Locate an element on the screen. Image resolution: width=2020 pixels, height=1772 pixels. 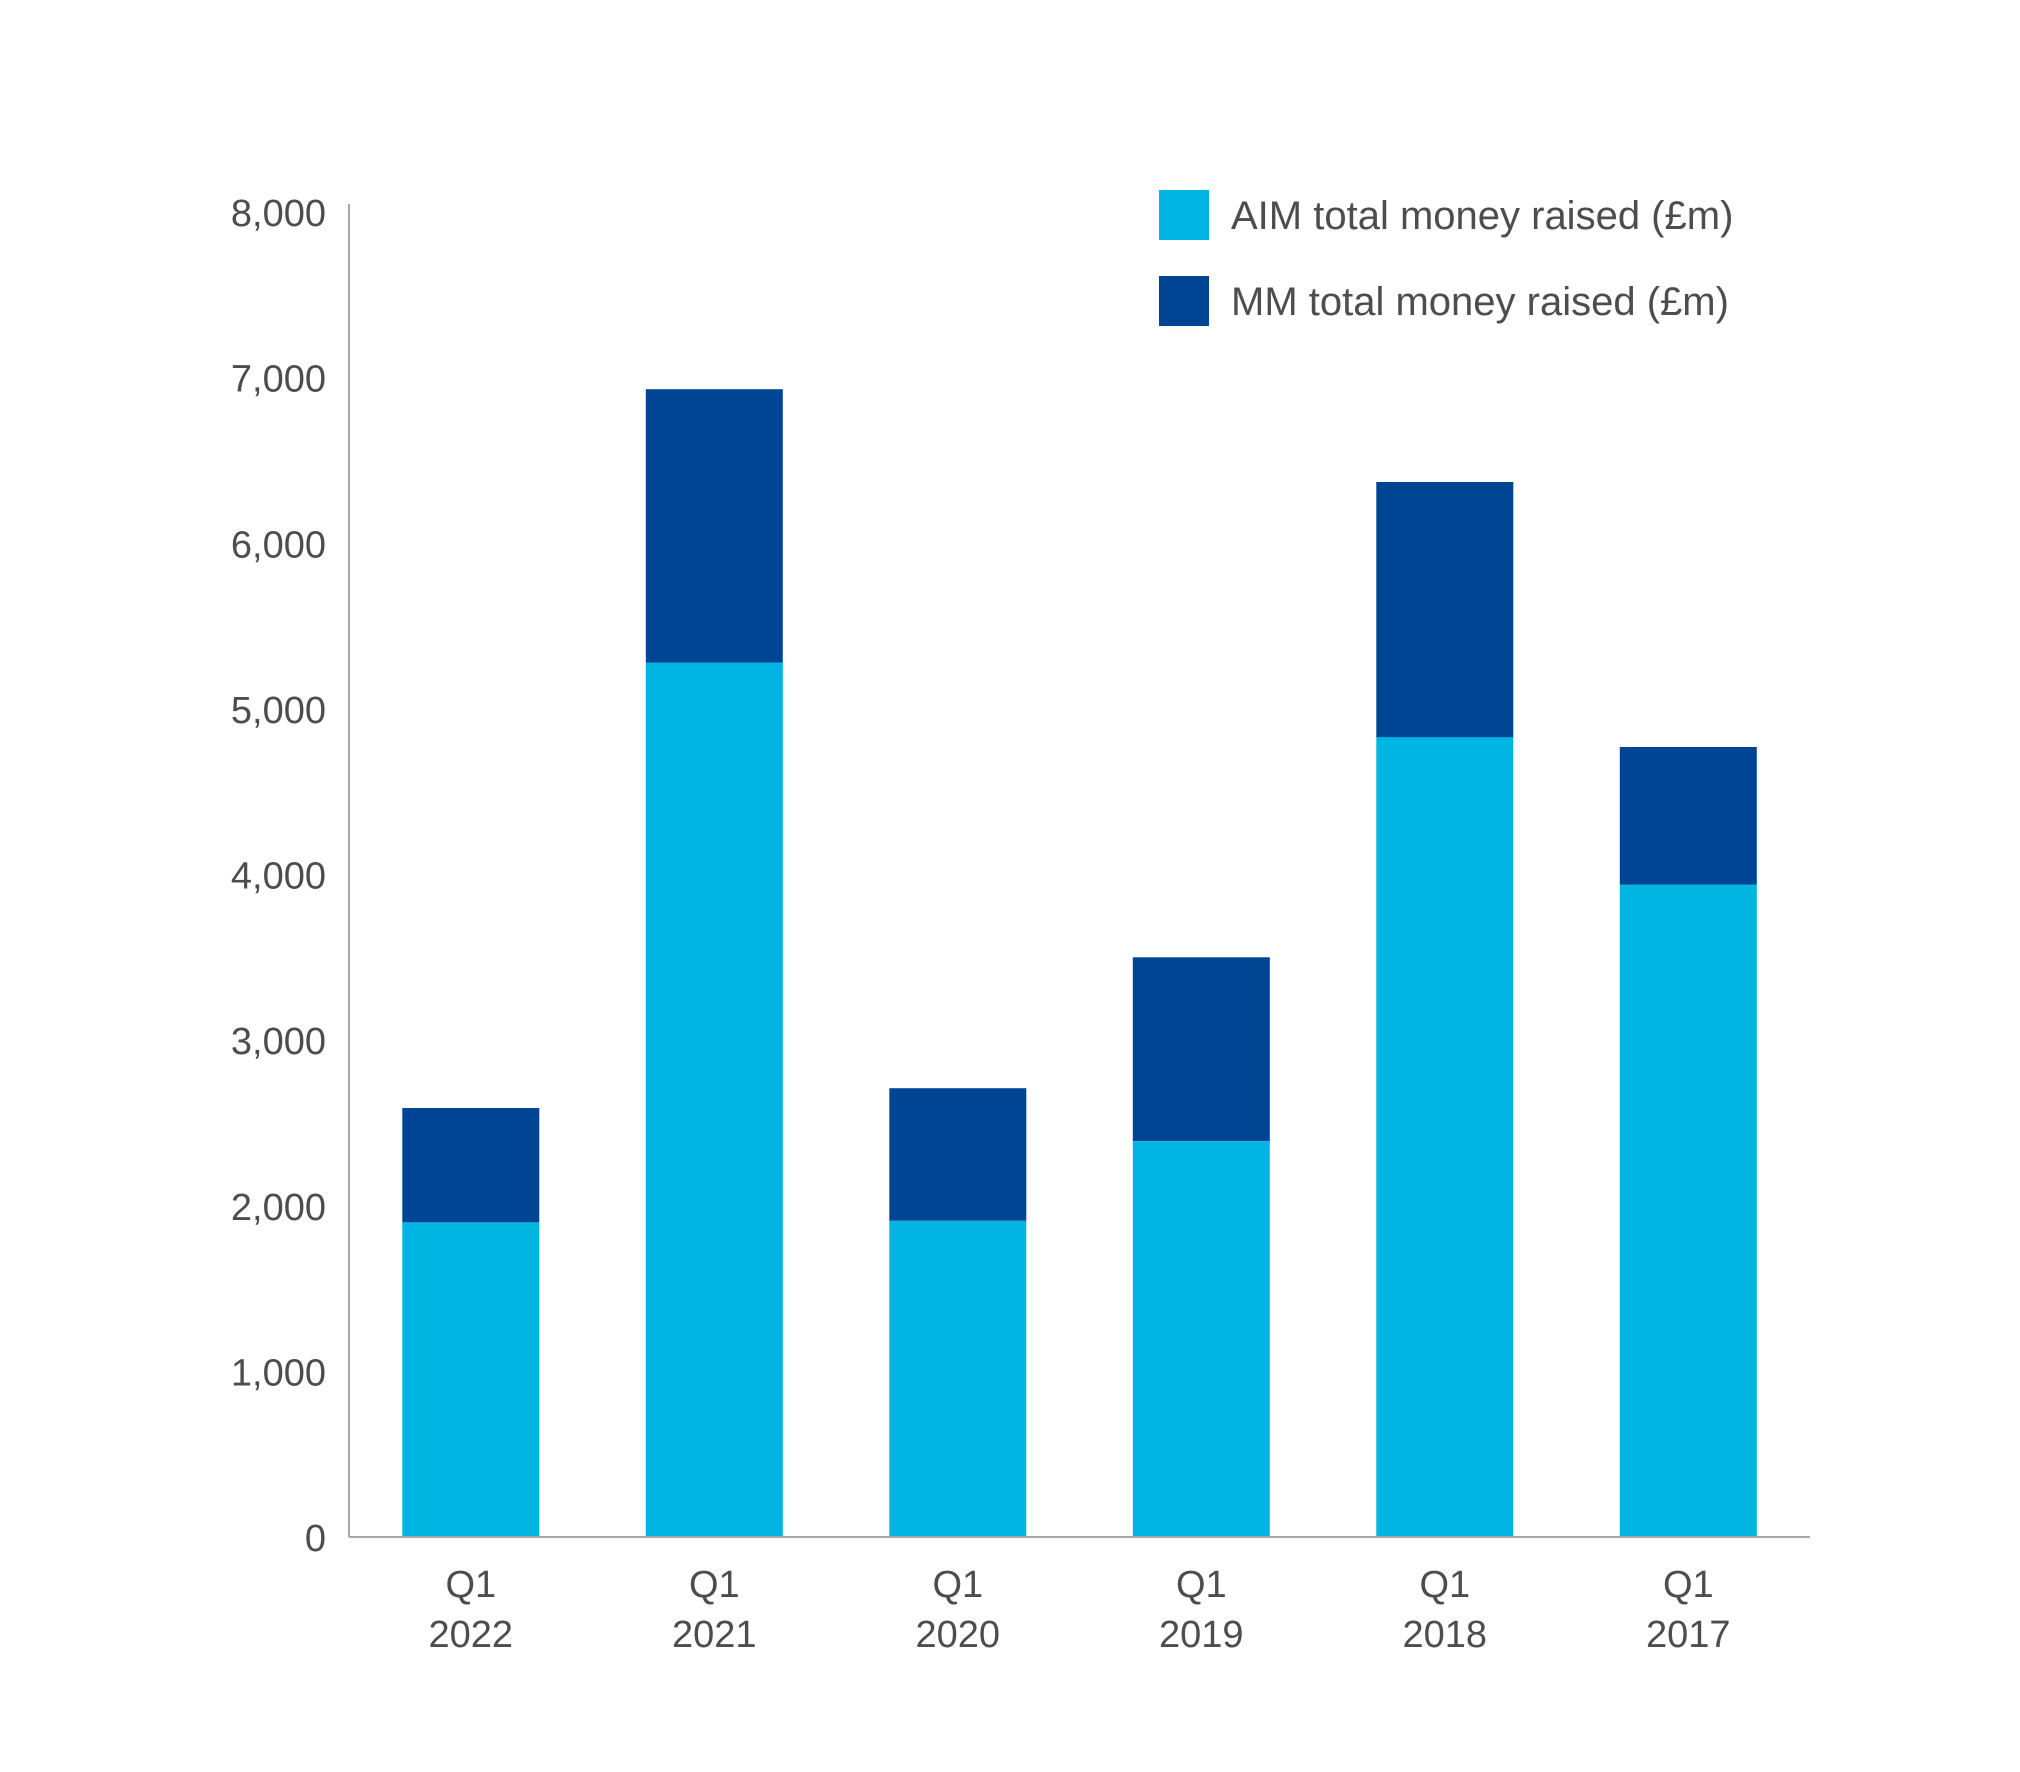
x-tick-label: Q1 2018 is located at coordinates (1445, 1610).